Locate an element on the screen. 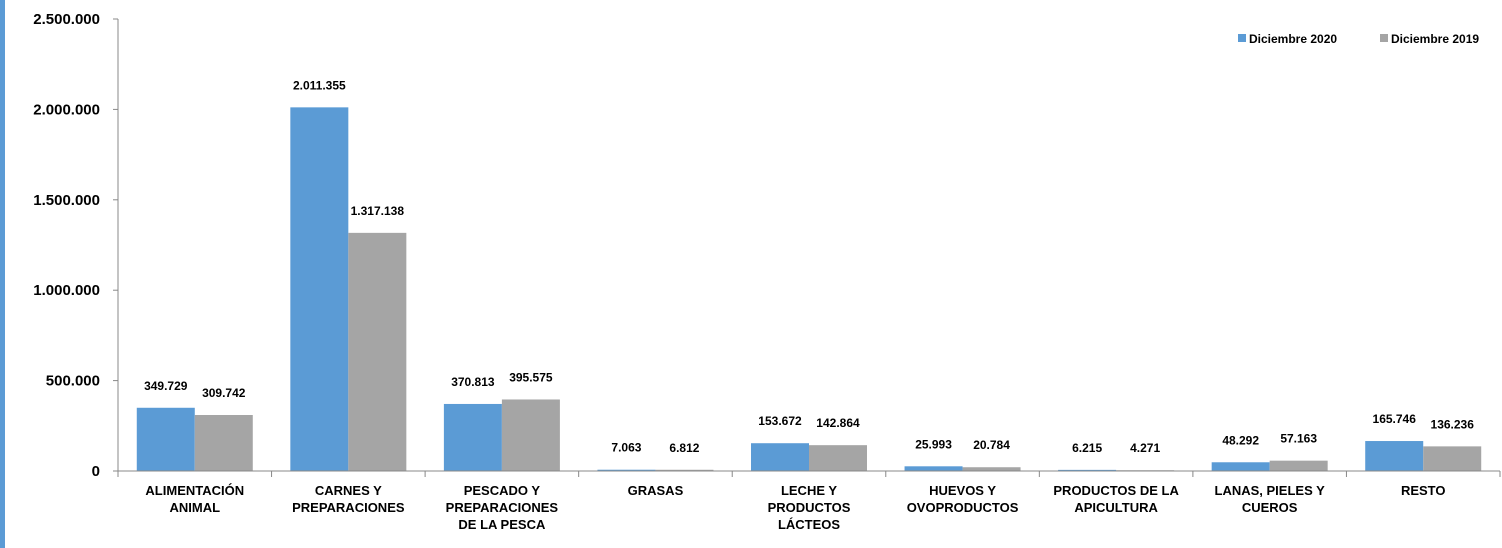 This screenshot has width=1502, height=548. y-tick-label: 2.500.000 is located at coordinates (66, 19).